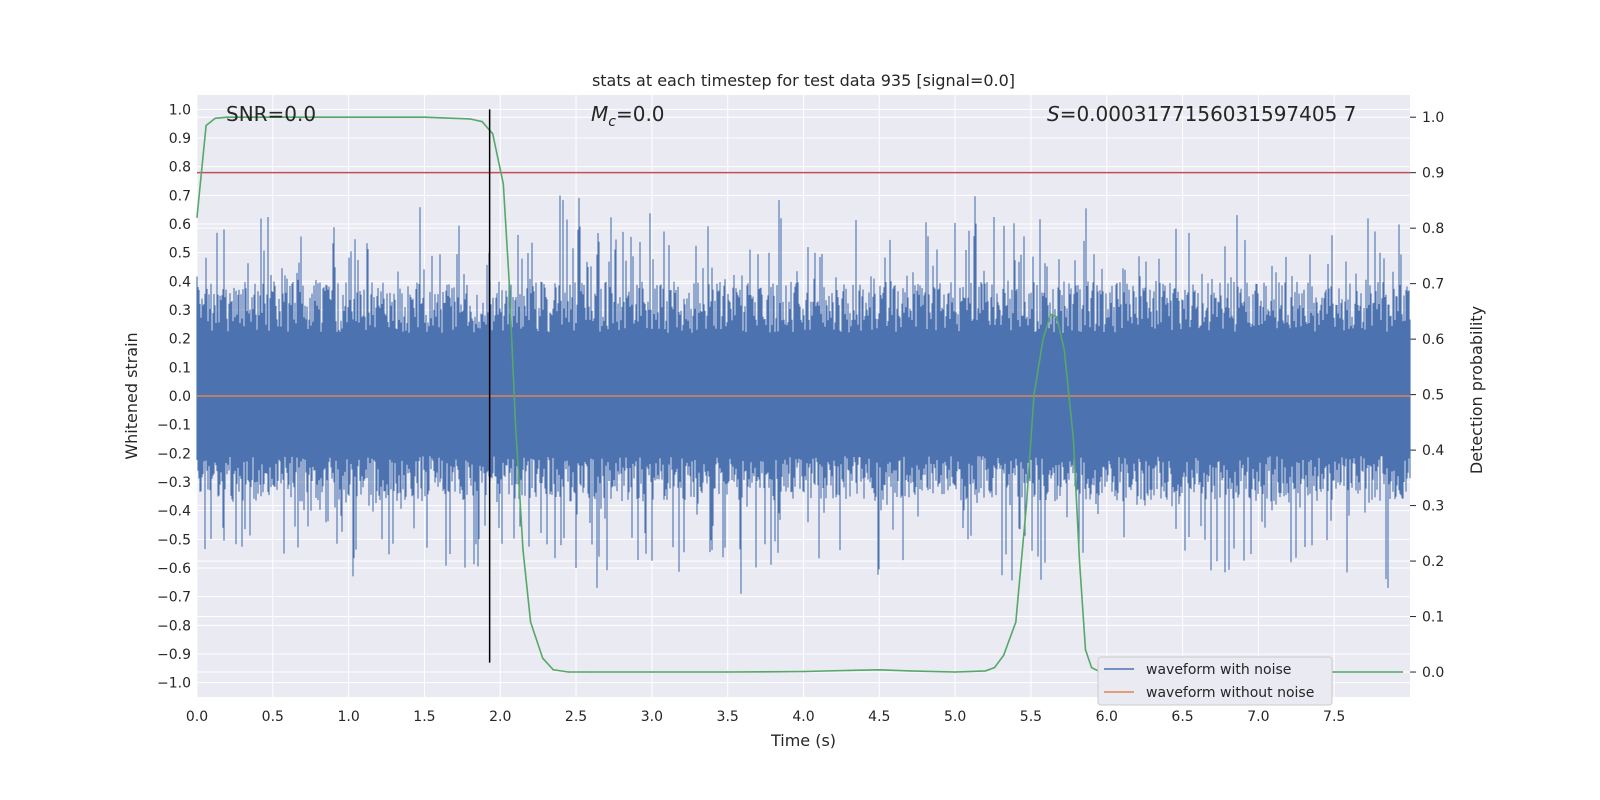 Image resolution: width=1600 pixels, height=800 pixels. What do you see at coordinates (500, 717) in the screenshot?
I see `x-tick-label: 2.0` at bounding box center [500, 717].